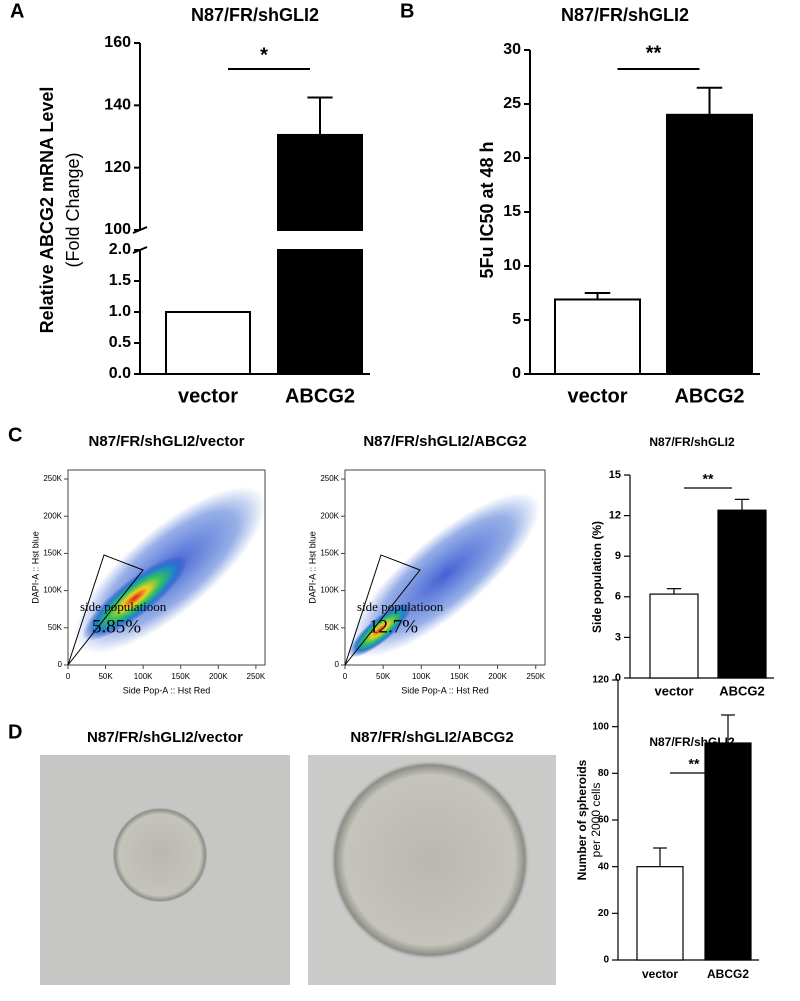 The height and width of the screenshot is (1001, 800). Describe the element at coordinates (512, 211) in the screenshot. I see `y-tick-label: 15` at that location.